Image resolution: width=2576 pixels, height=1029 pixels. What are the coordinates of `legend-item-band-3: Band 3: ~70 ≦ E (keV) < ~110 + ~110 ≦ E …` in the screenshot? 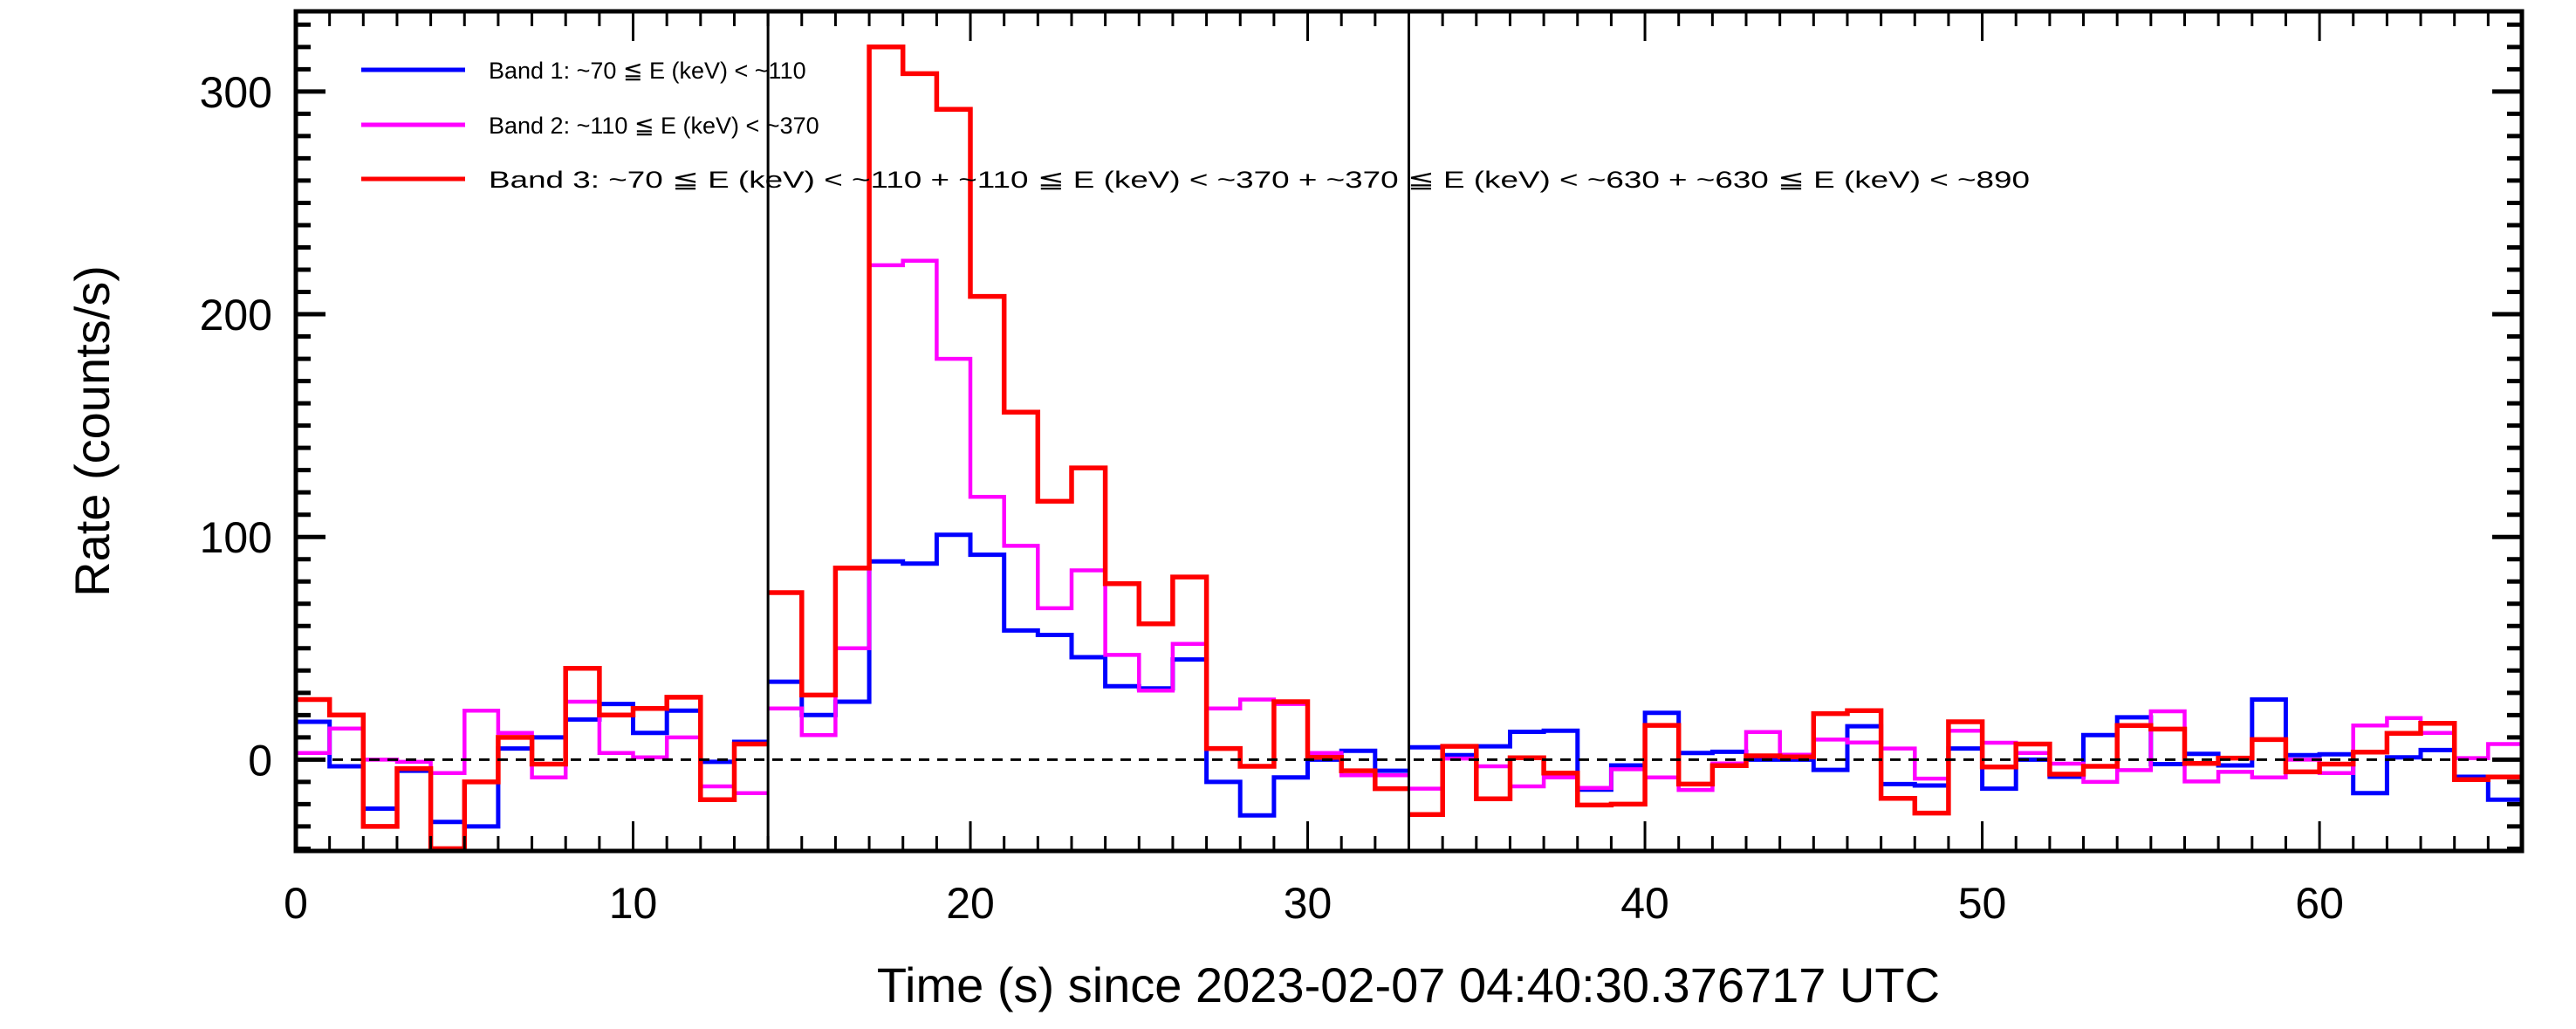 It's located at (1196, 180).